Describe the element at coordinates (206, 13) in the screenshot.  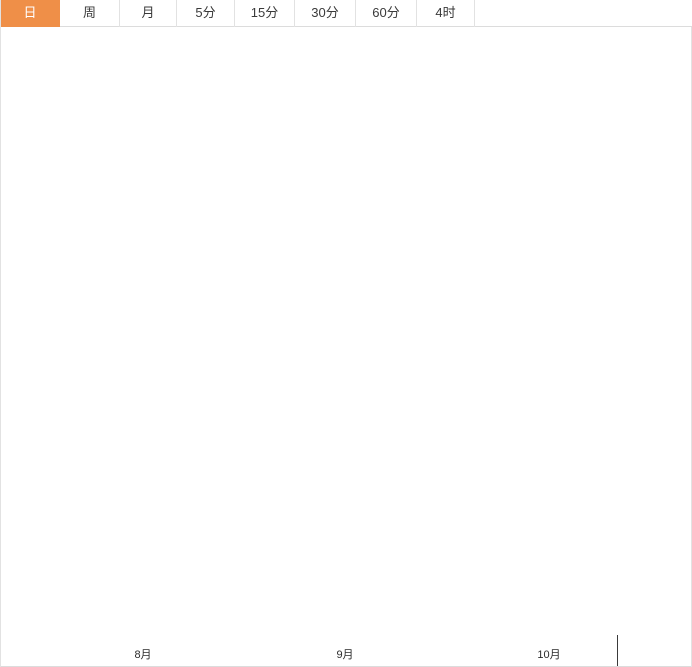
I see `tab-4: 5分` at that location.